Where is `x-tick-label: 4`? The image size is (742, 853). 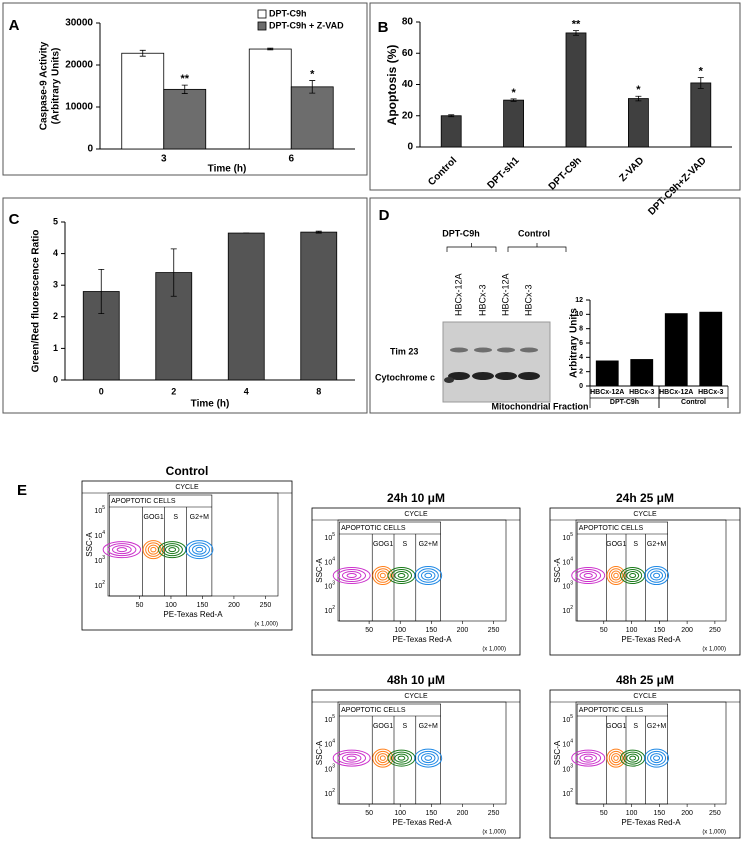
x-tick-label: 4 is located at coordinates (246, 391).